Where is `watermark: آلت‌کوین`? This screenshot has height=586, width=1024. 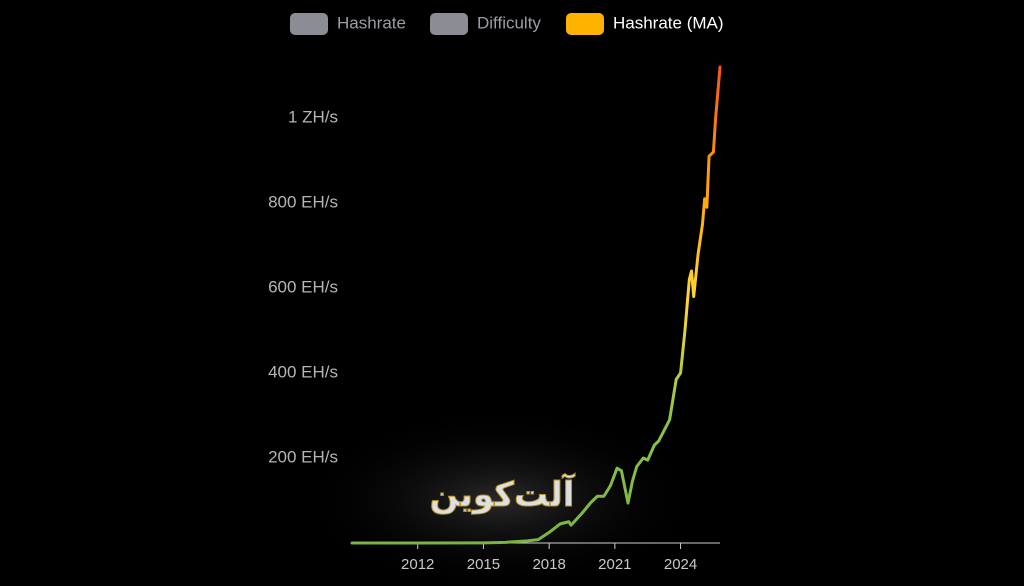 watermark: آلت‌کوین is located at coordinates (503, 494).